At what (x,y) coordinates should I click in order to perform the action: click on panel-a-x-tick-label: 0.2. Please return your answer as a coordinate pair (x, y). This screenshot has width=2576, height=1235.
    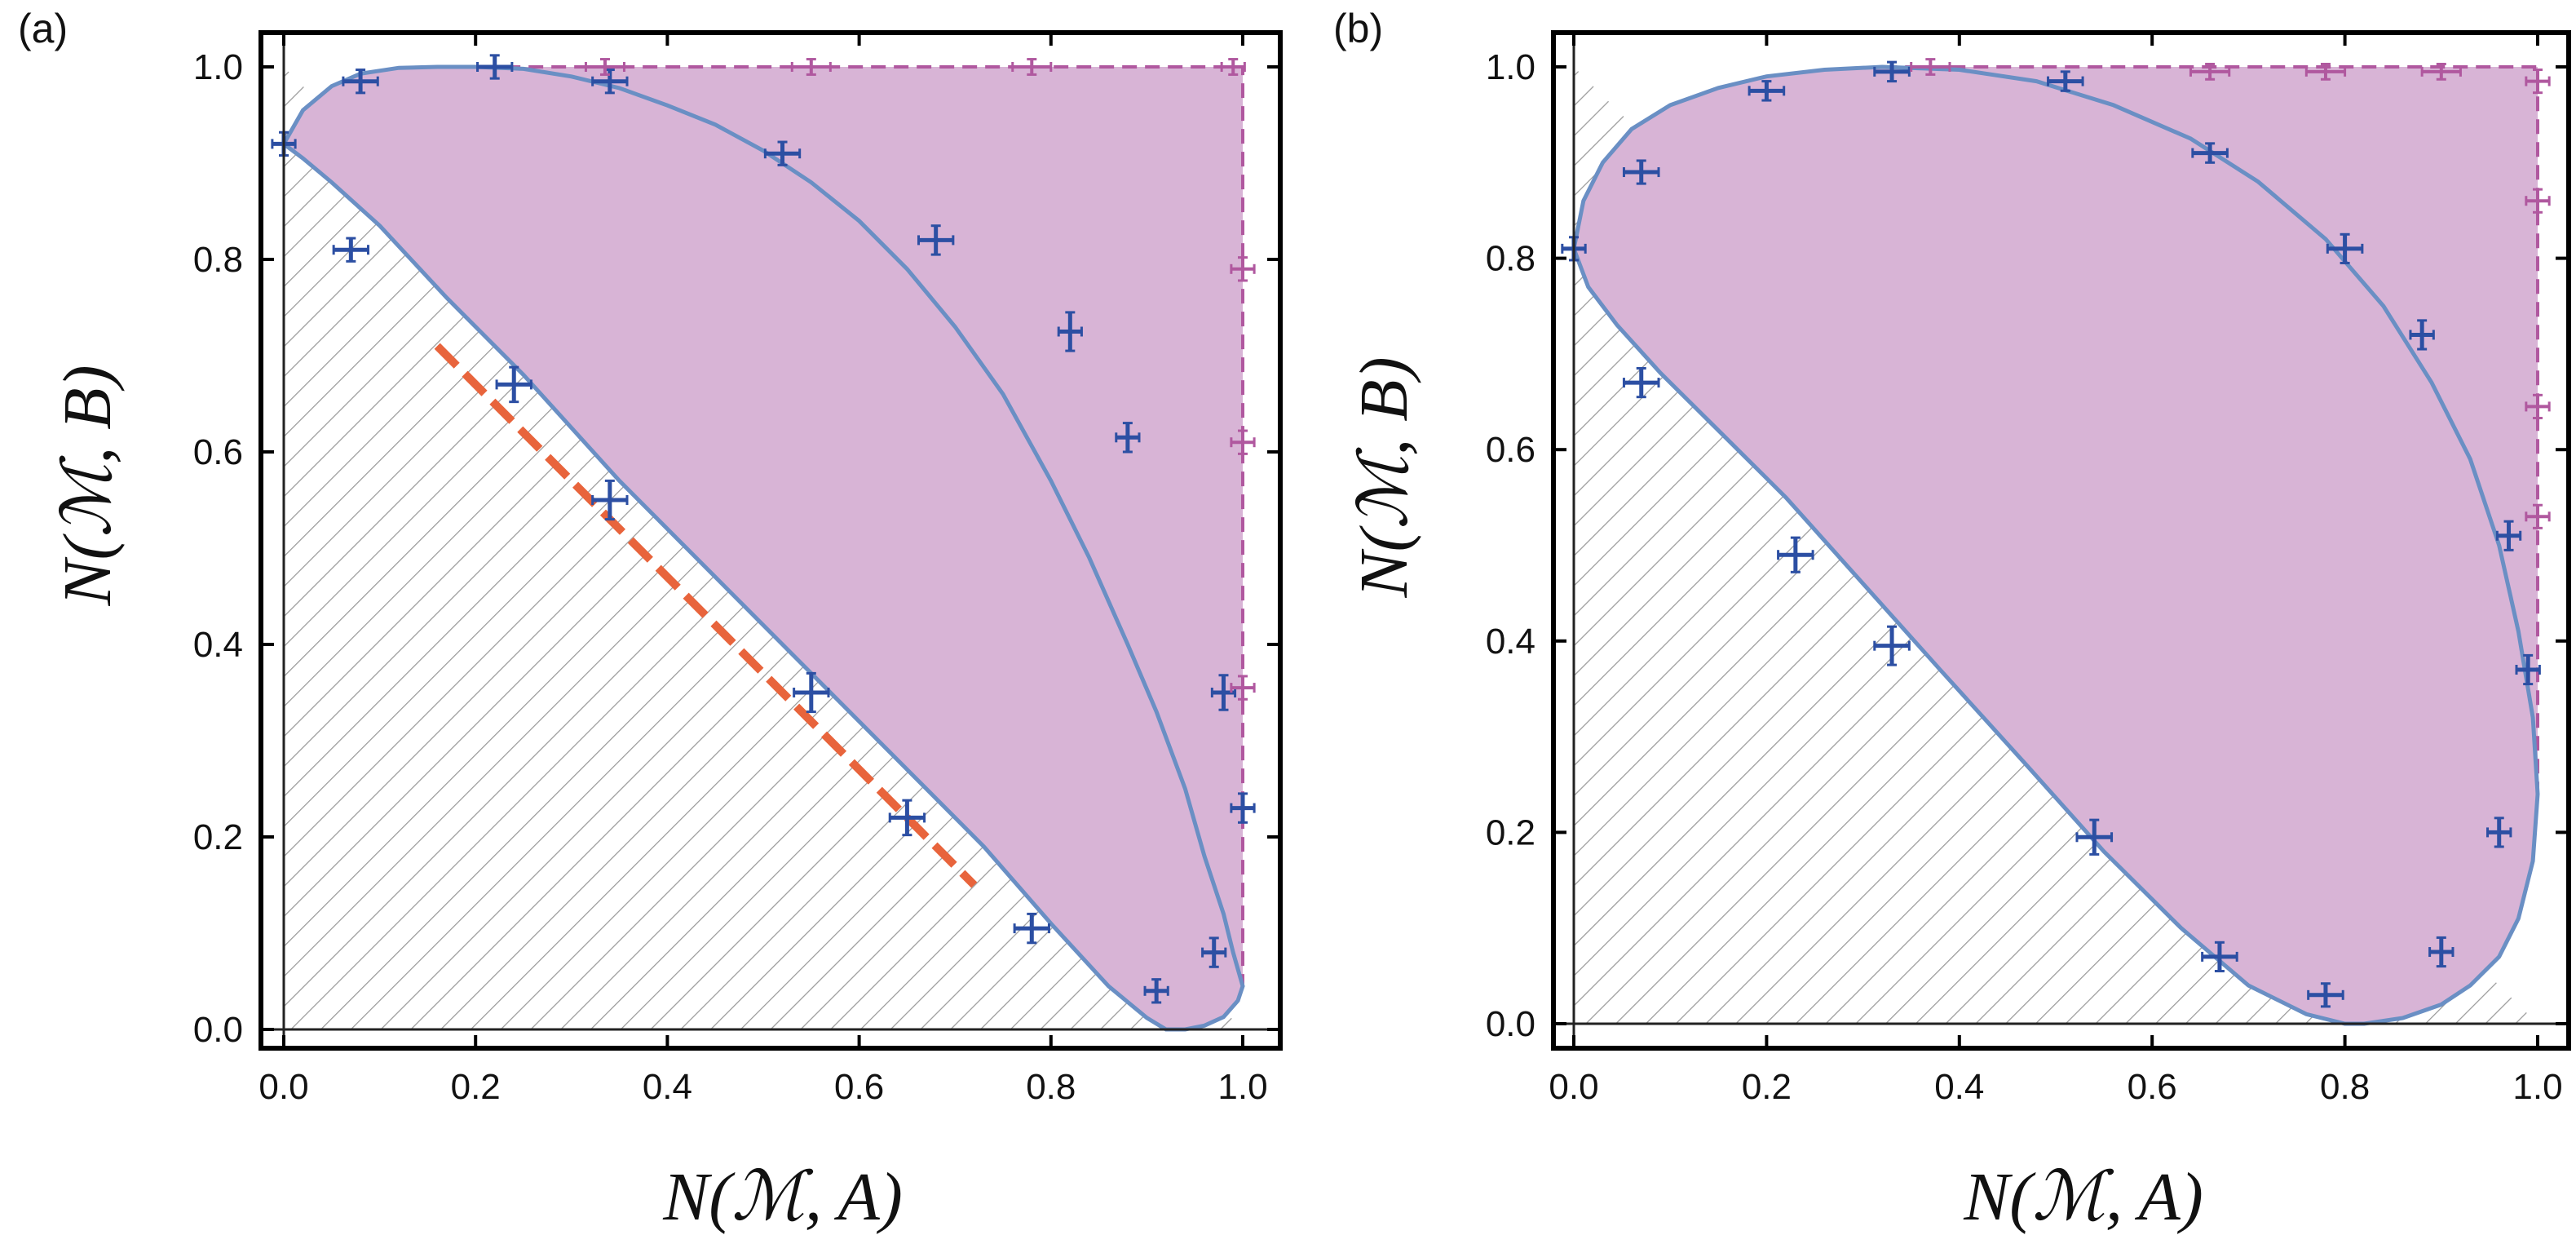
    Looking at the image, I should click on (476, 1087).